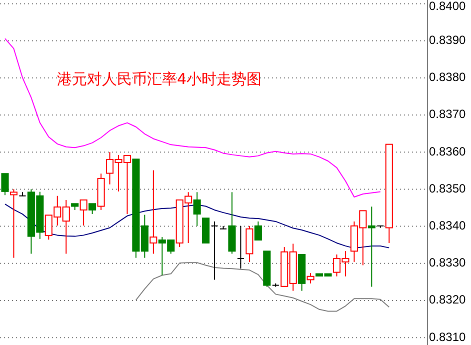  I want to click on title: 港元对人民币汇率4小时走势图, so click(159, 79).